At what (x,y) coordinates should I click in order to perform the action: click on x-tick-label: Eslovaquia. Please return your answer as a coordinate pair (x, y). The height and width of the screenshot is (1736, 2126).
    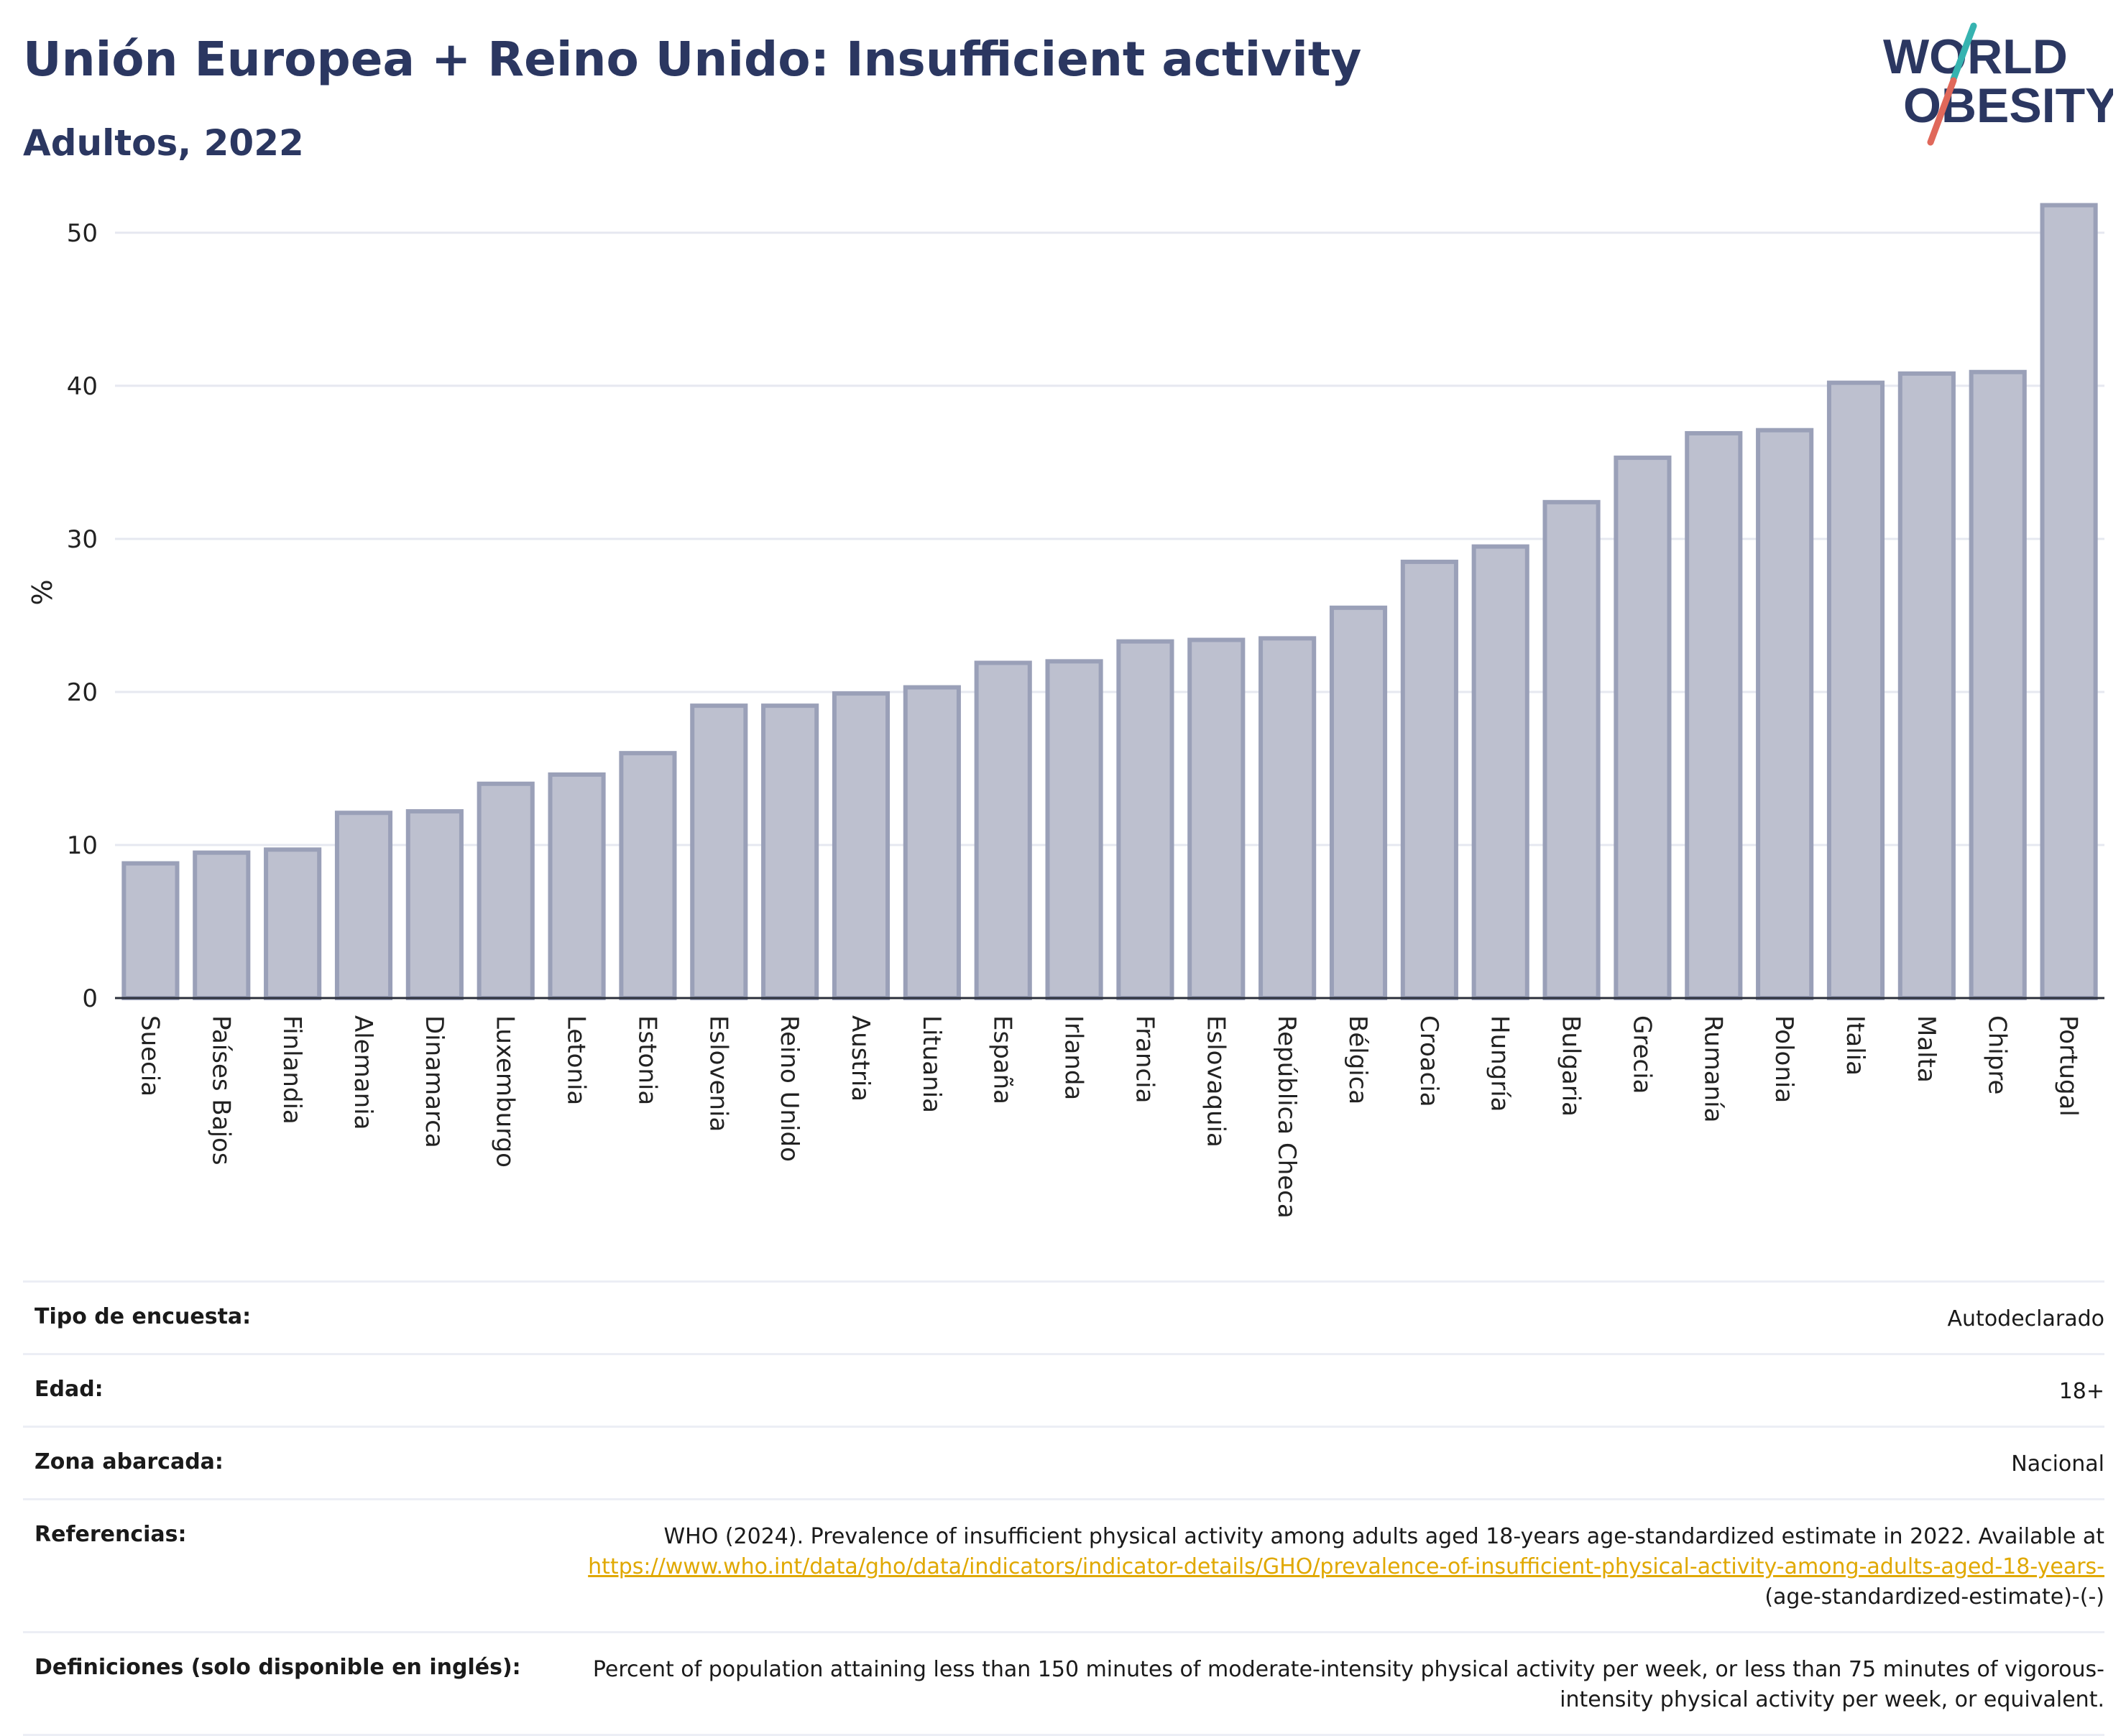
    Looking at the image, I should click on (1215, 1081).